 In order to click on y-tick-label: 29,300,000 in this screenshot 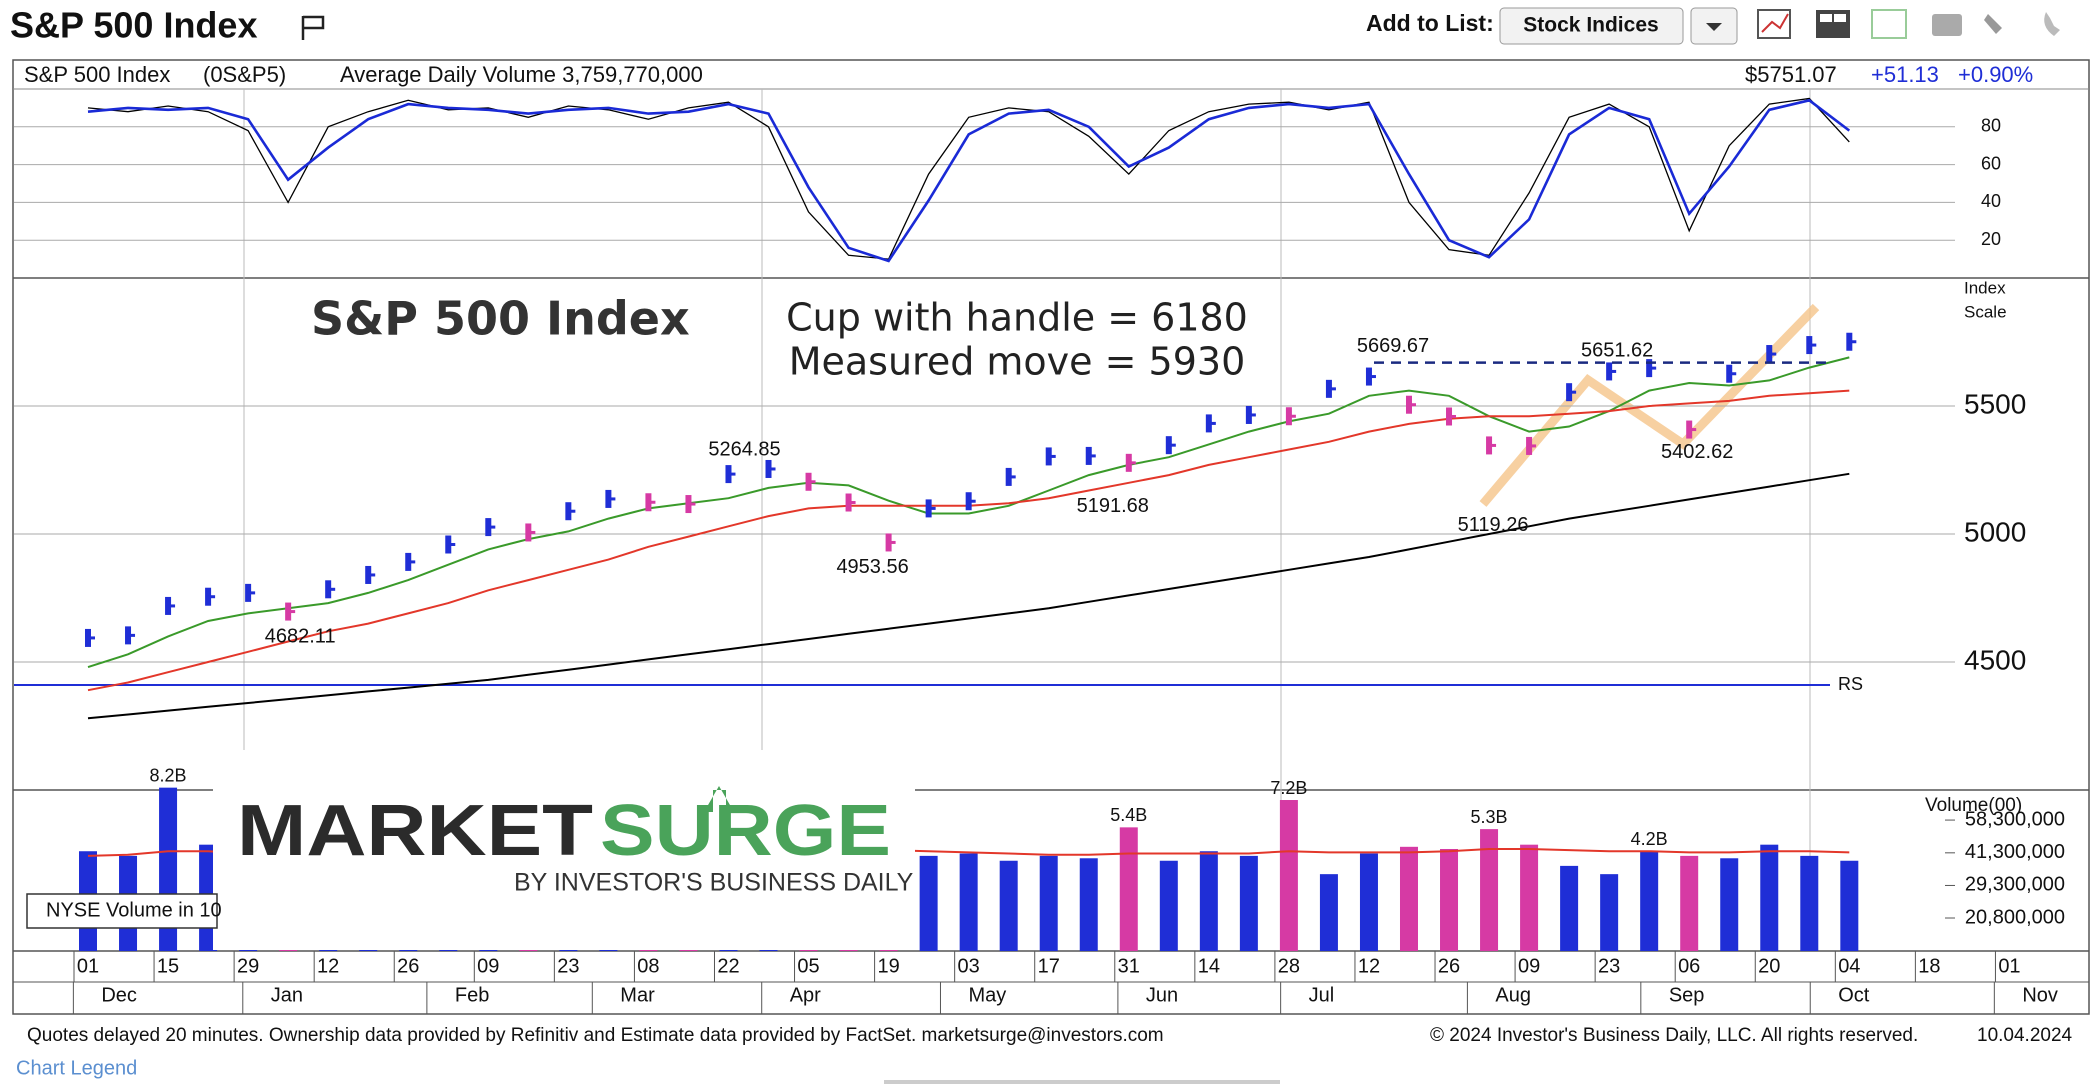, I will do `click(2015, 885)`.